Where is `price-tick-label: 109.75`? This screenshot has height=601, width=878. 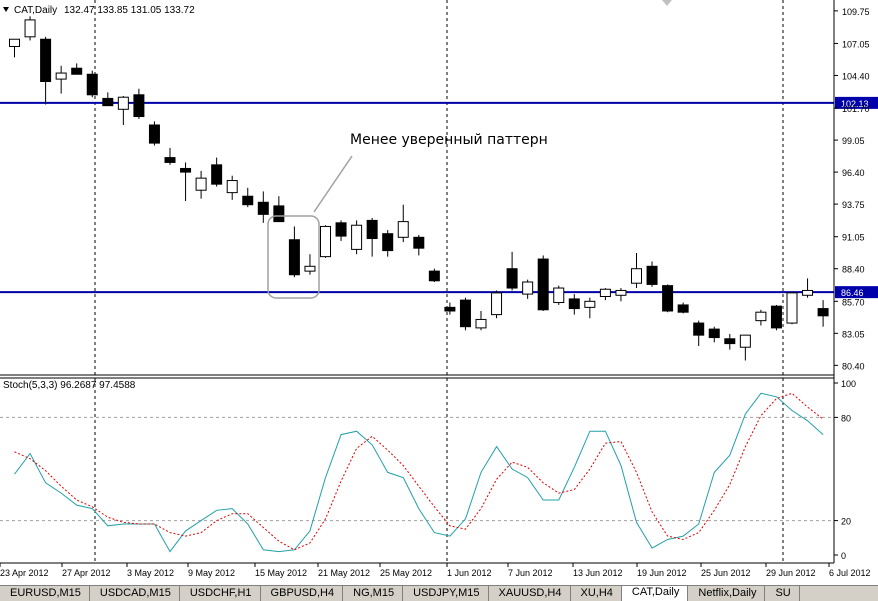 price-tick-label: 109.75 is located at coordinates (856, 12).